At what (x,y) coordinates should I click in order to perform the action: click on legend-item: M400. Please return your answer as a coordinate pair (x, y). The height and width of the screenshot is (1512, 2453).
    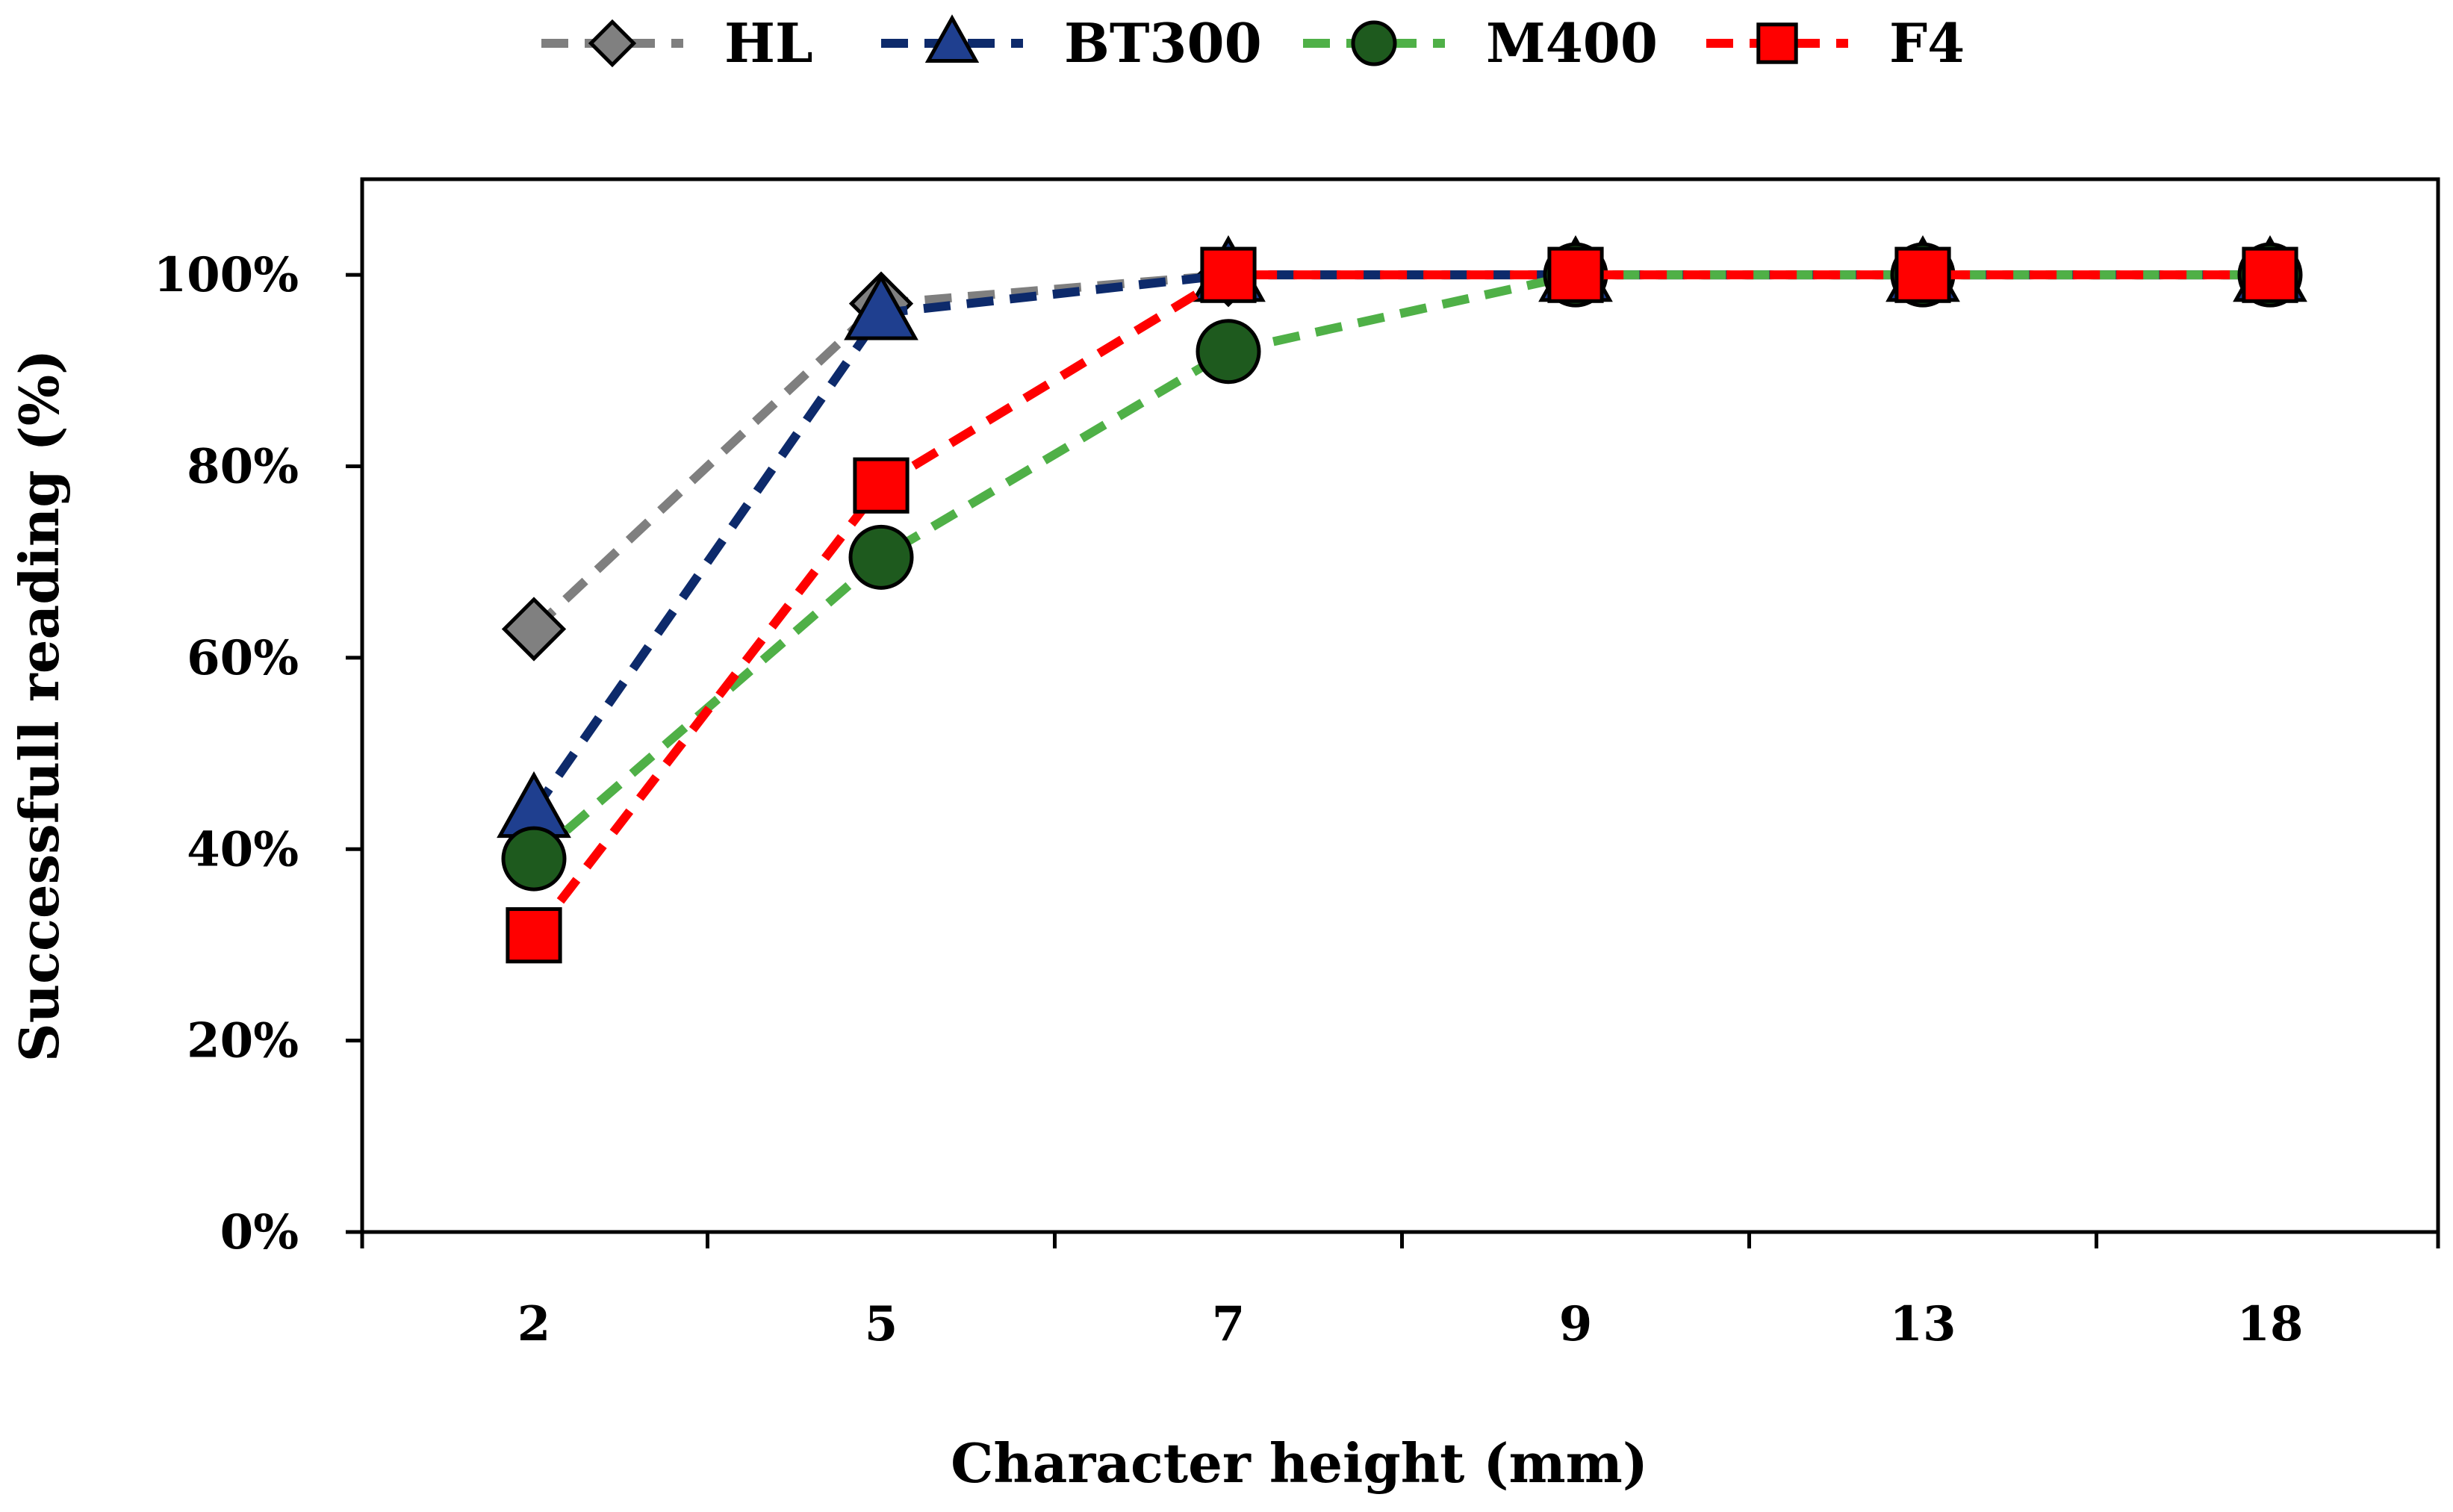
    Looking at the image, I should click on (1480, 43).